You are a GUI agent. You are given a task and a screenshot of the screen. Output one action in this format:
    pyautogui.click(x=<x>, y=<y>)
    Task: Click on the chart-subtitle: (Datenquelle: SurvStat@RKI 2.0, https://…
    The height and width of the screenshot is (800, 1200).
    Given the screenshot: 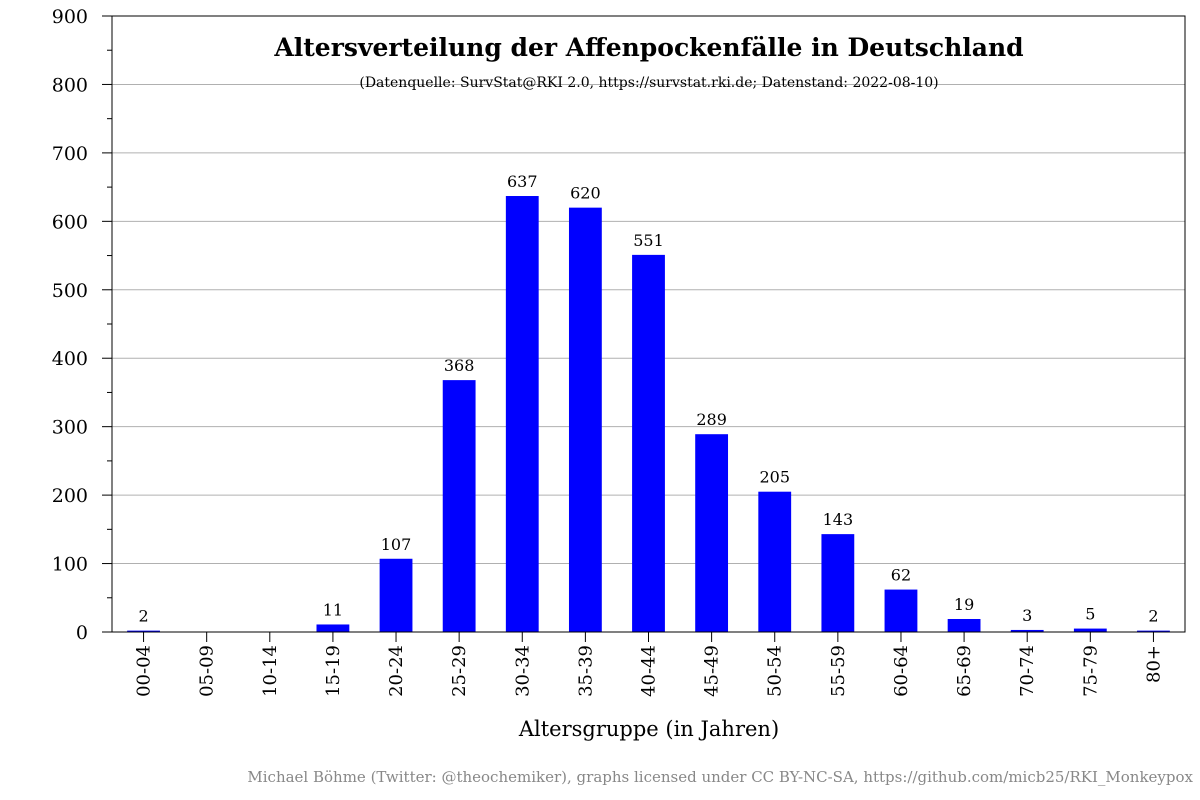 What is the action you would take?
    pyautogui.click(x=648, y=83)
    